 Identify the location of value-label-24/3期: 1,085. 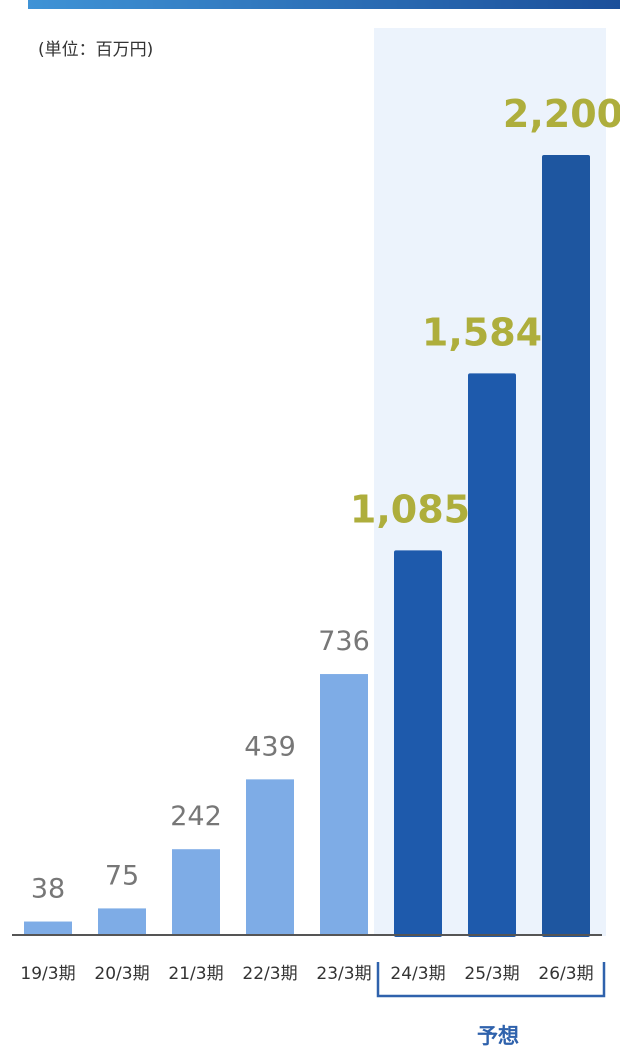
(410, 509).